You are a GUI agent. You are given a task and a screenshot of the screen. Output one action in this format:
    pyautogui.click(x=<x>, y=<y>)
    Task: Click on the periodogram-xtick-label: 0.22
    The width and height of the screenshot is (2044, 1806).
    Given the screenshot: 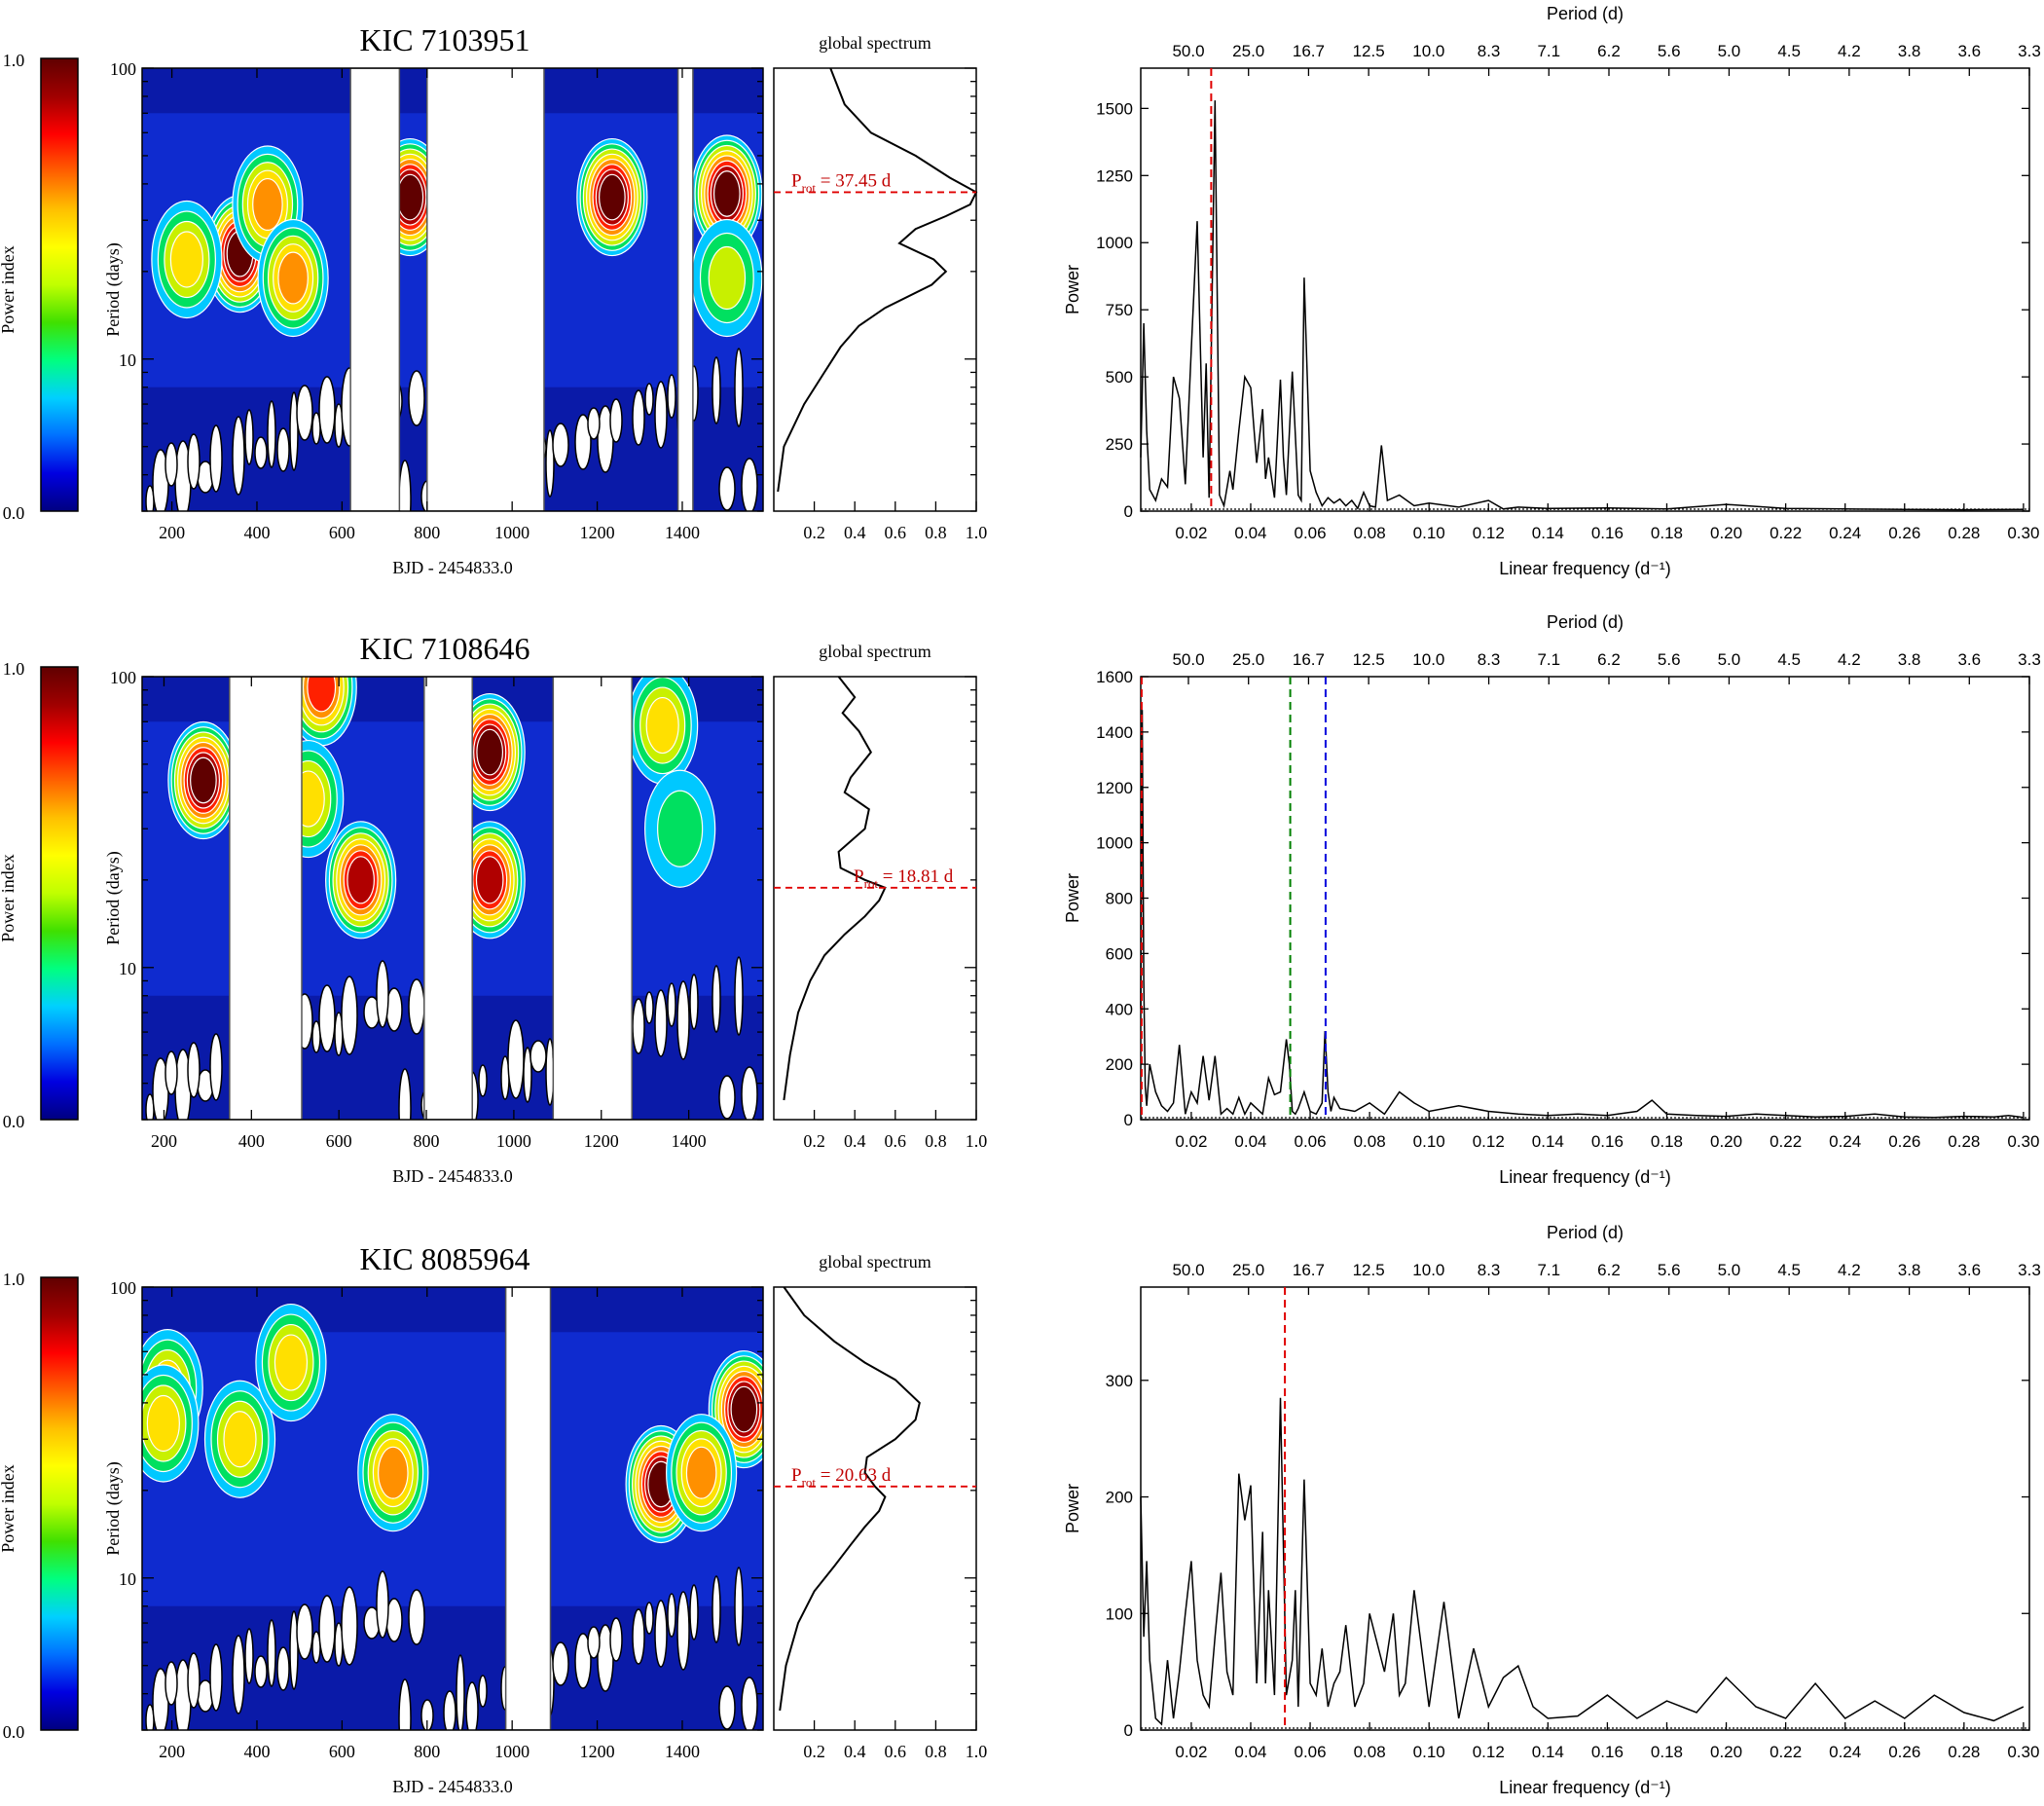 What is the action you would take?
    pyautogui.click(x=1786, y=1141)
    